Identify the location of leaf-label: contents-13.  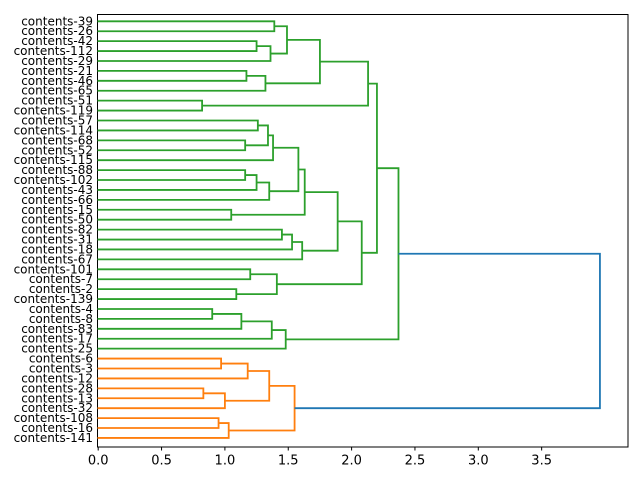
(57, 398).